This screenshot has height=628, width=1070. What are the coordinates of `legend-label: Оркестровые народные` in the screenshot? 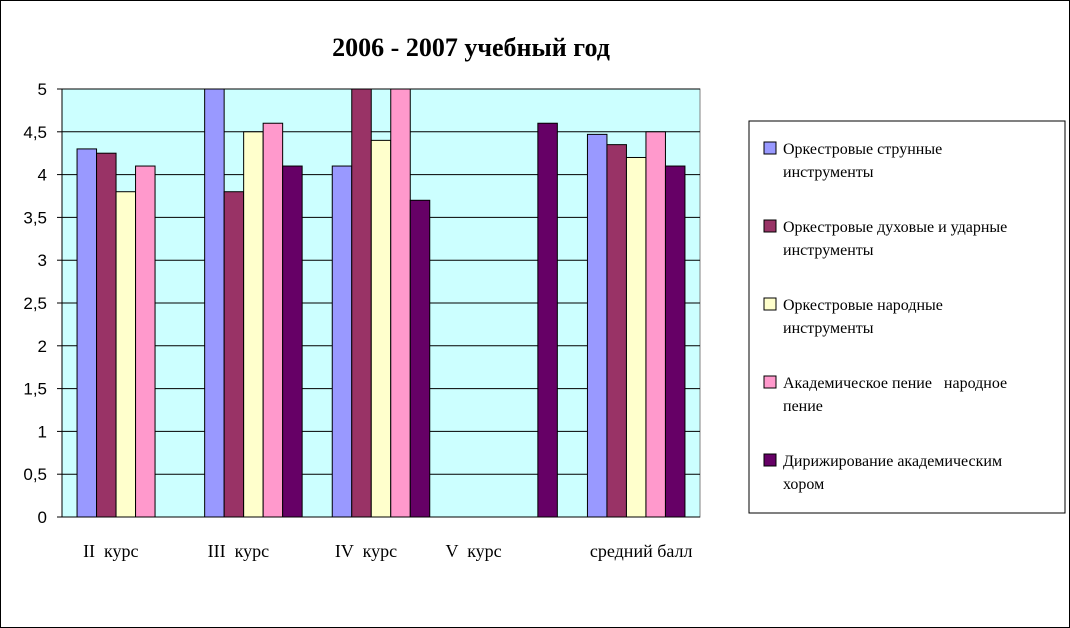 It's located at (863, 305).